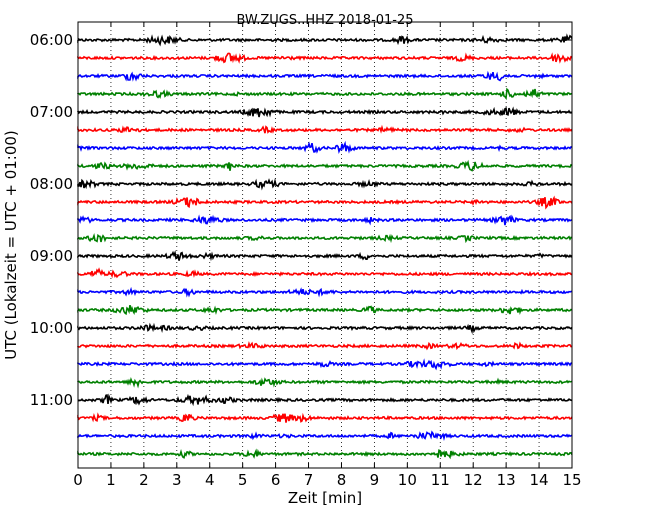 This screenshot has width=650, height=520. Describe the element at coordinates (309, 480) in the screenshot. I see `x-tick-label: 7` at that location.